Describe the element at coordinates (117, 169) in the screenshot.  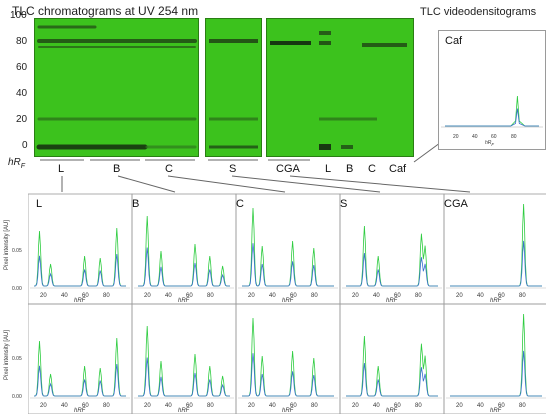
I see `lane-label: B` at that location.